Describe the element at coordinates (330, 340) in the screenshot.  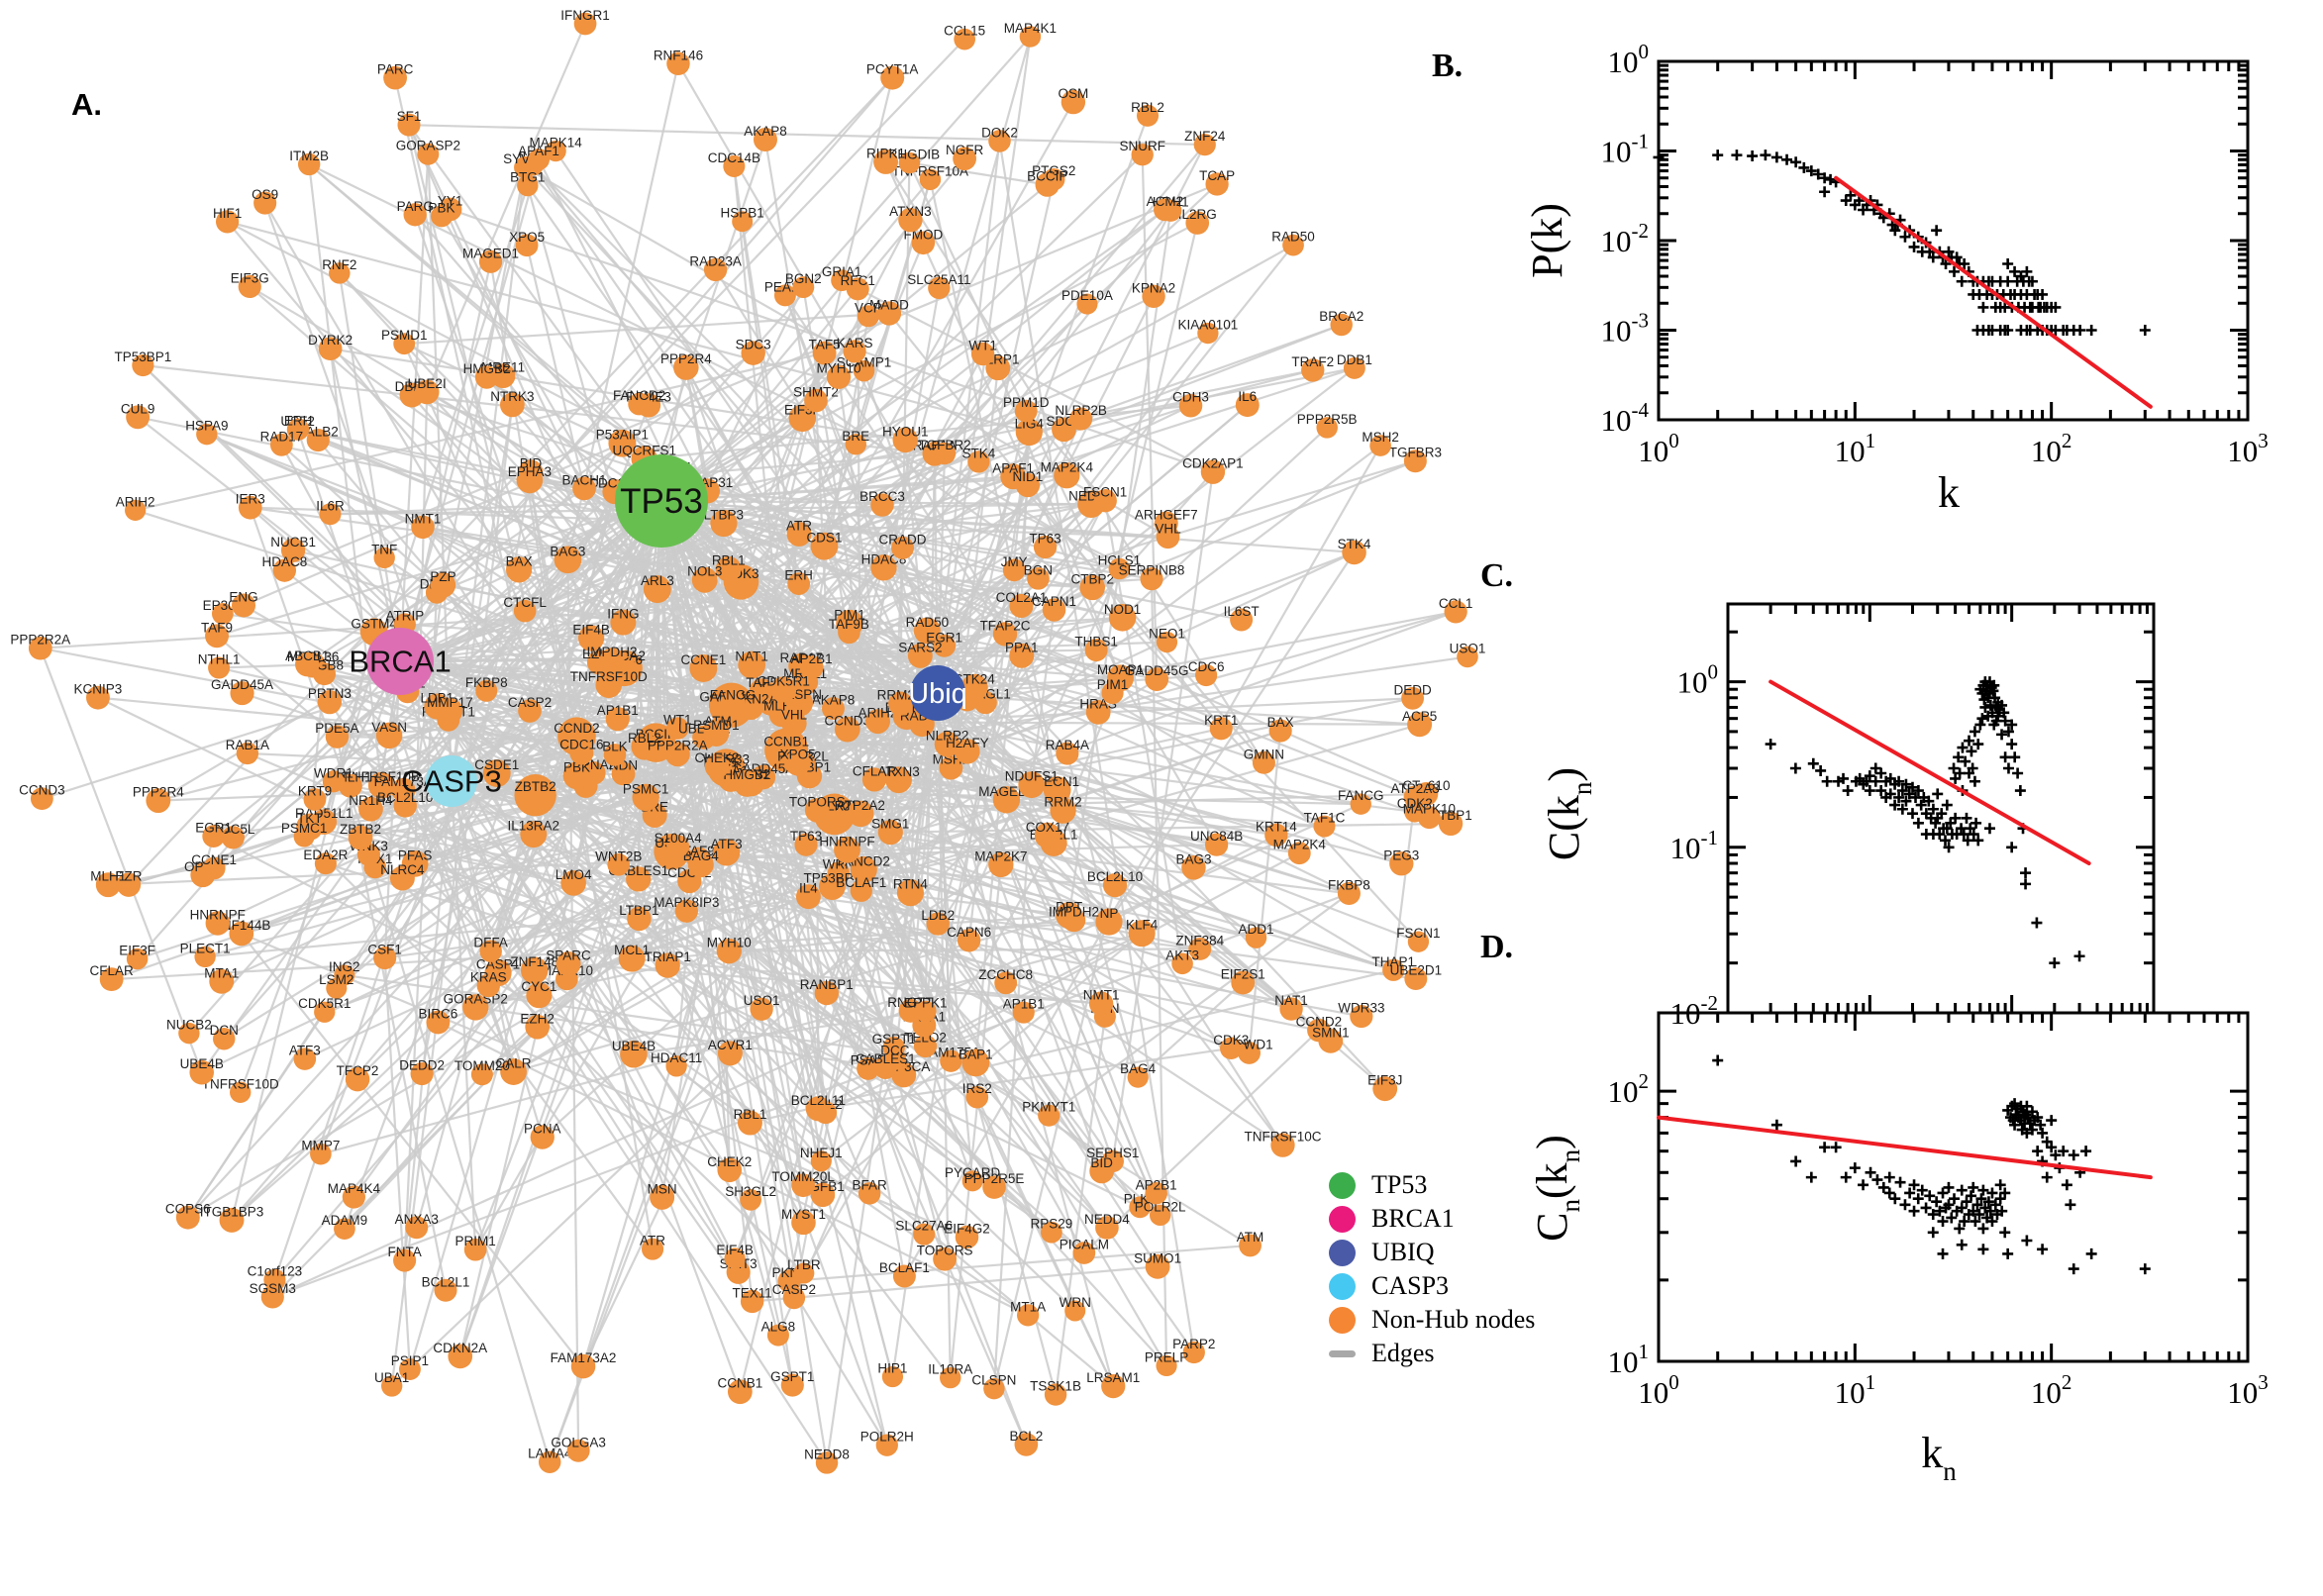
I see `network-node-label: DYRK2` at that location.